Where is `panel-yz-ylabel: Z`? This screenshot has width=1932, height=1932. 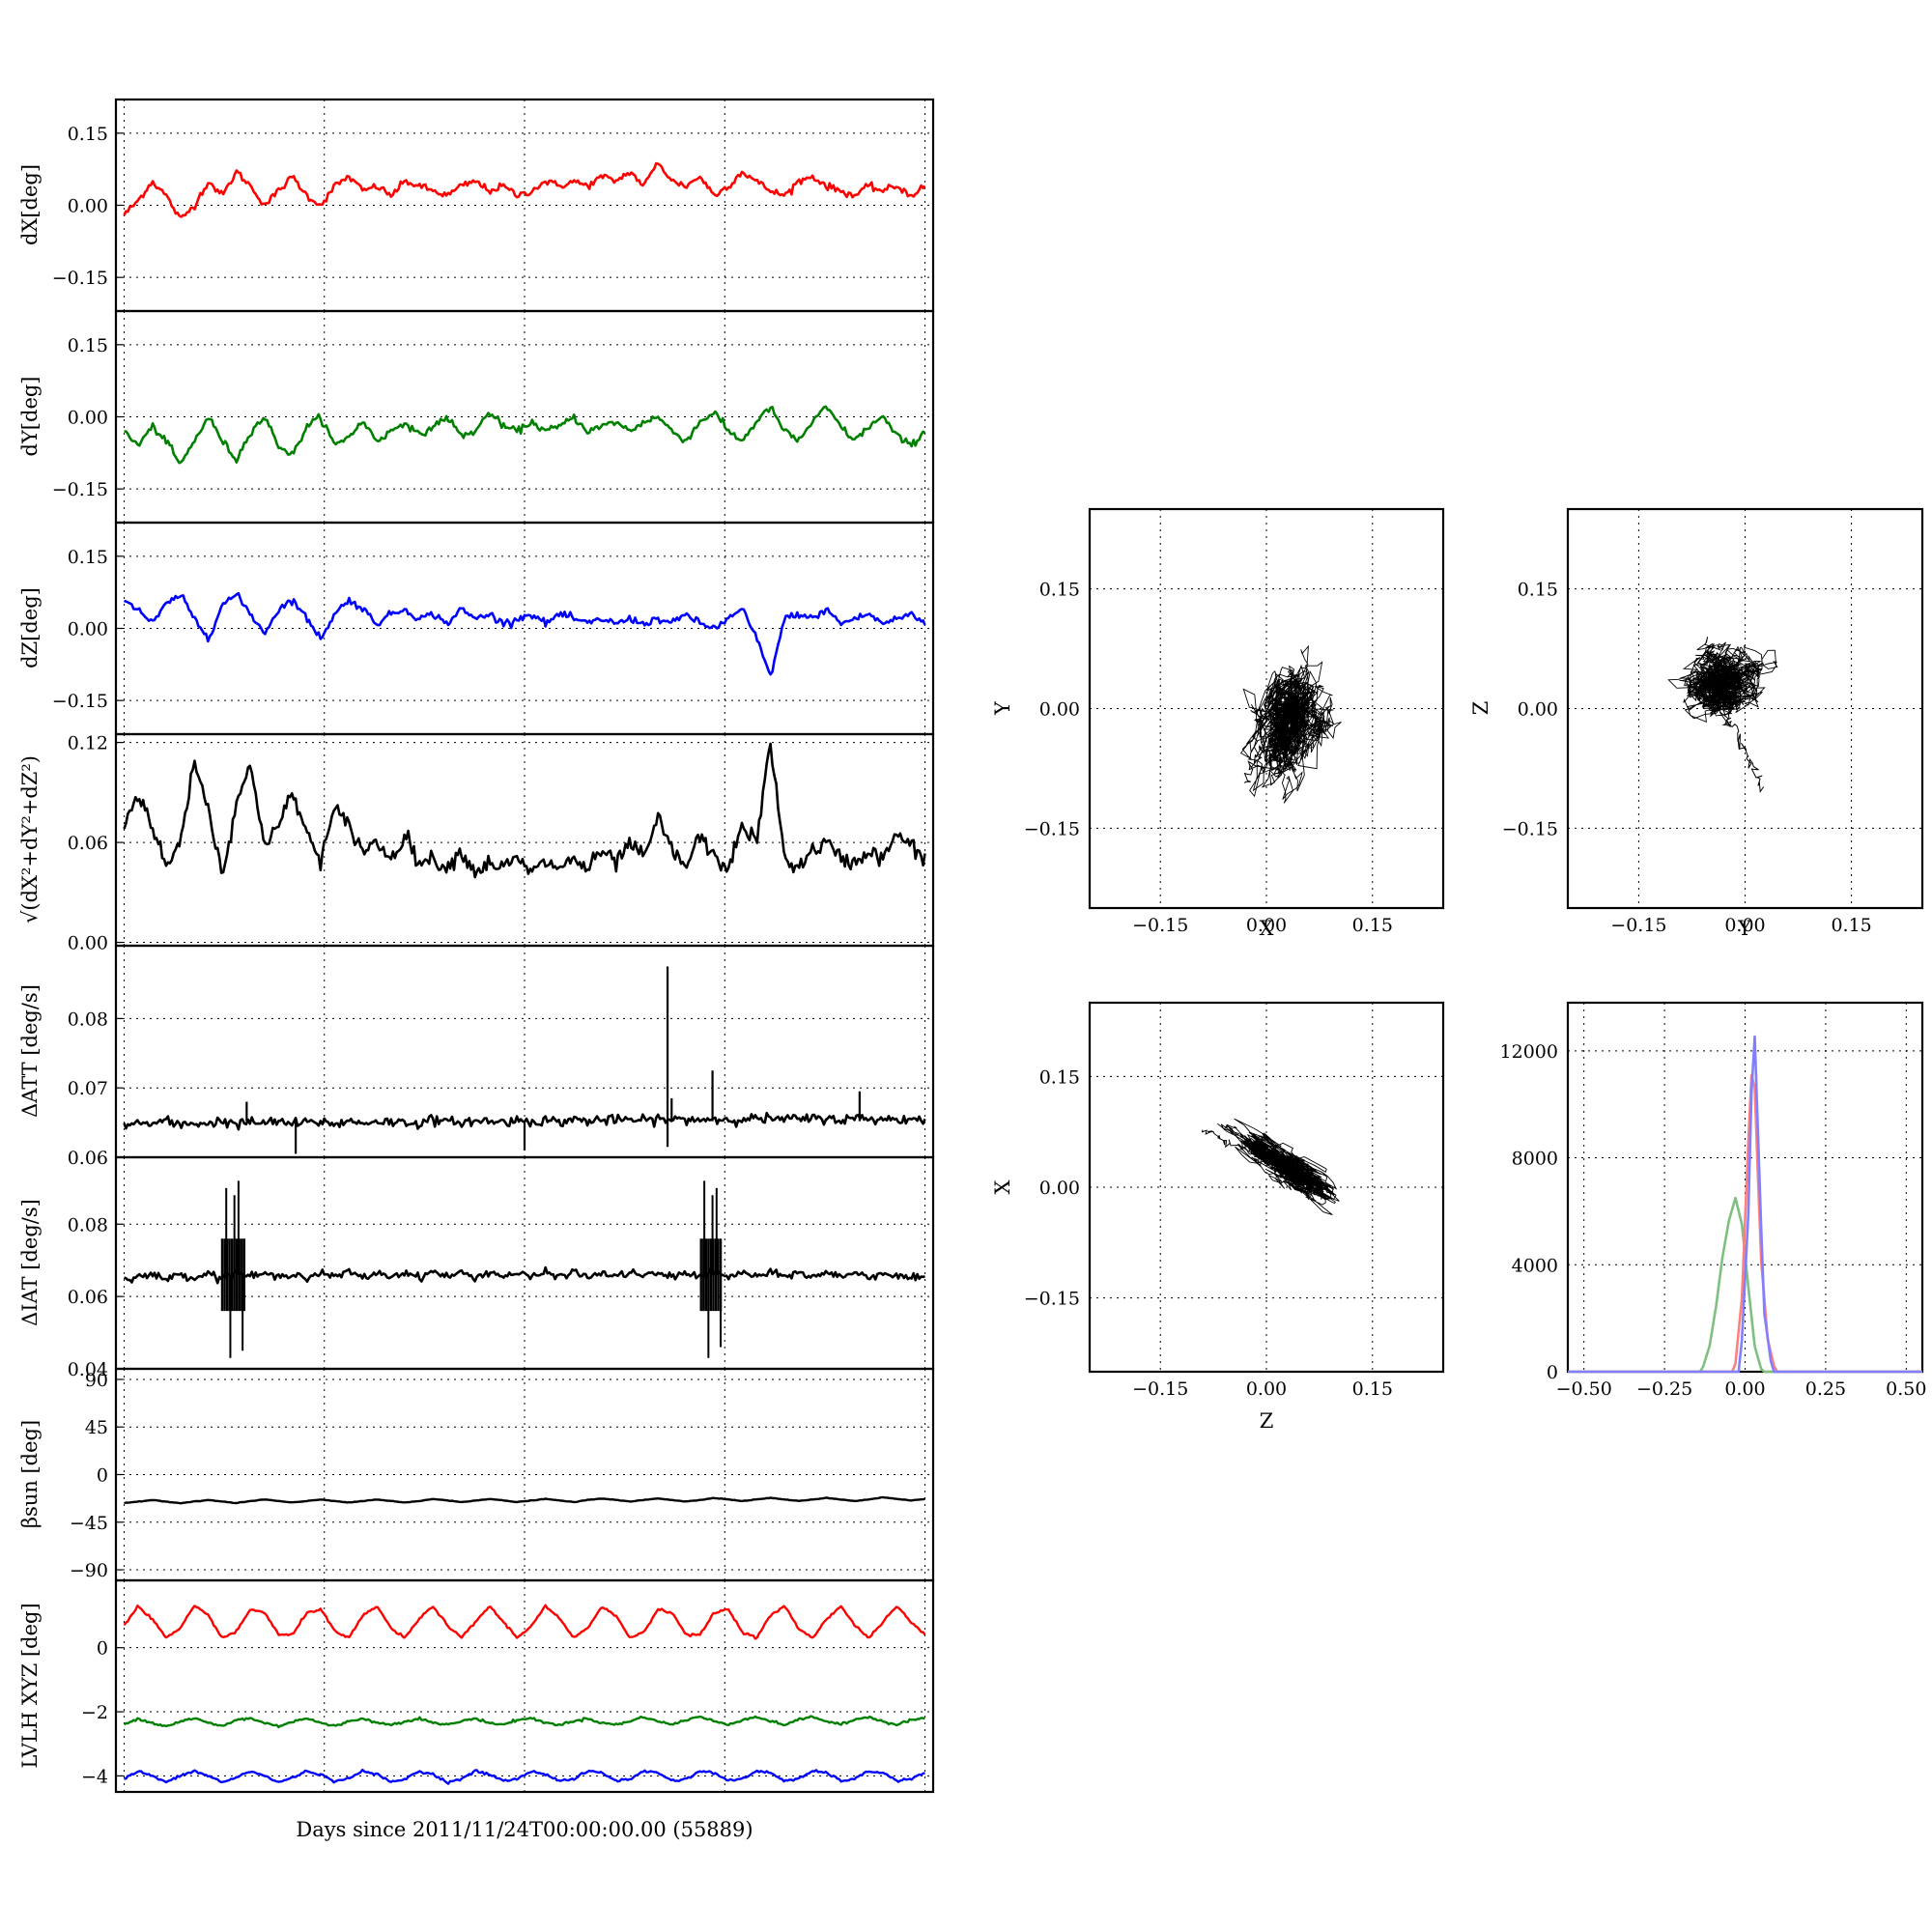
panel-yz-ylabel: Z is located at coordinates (1480, 708).